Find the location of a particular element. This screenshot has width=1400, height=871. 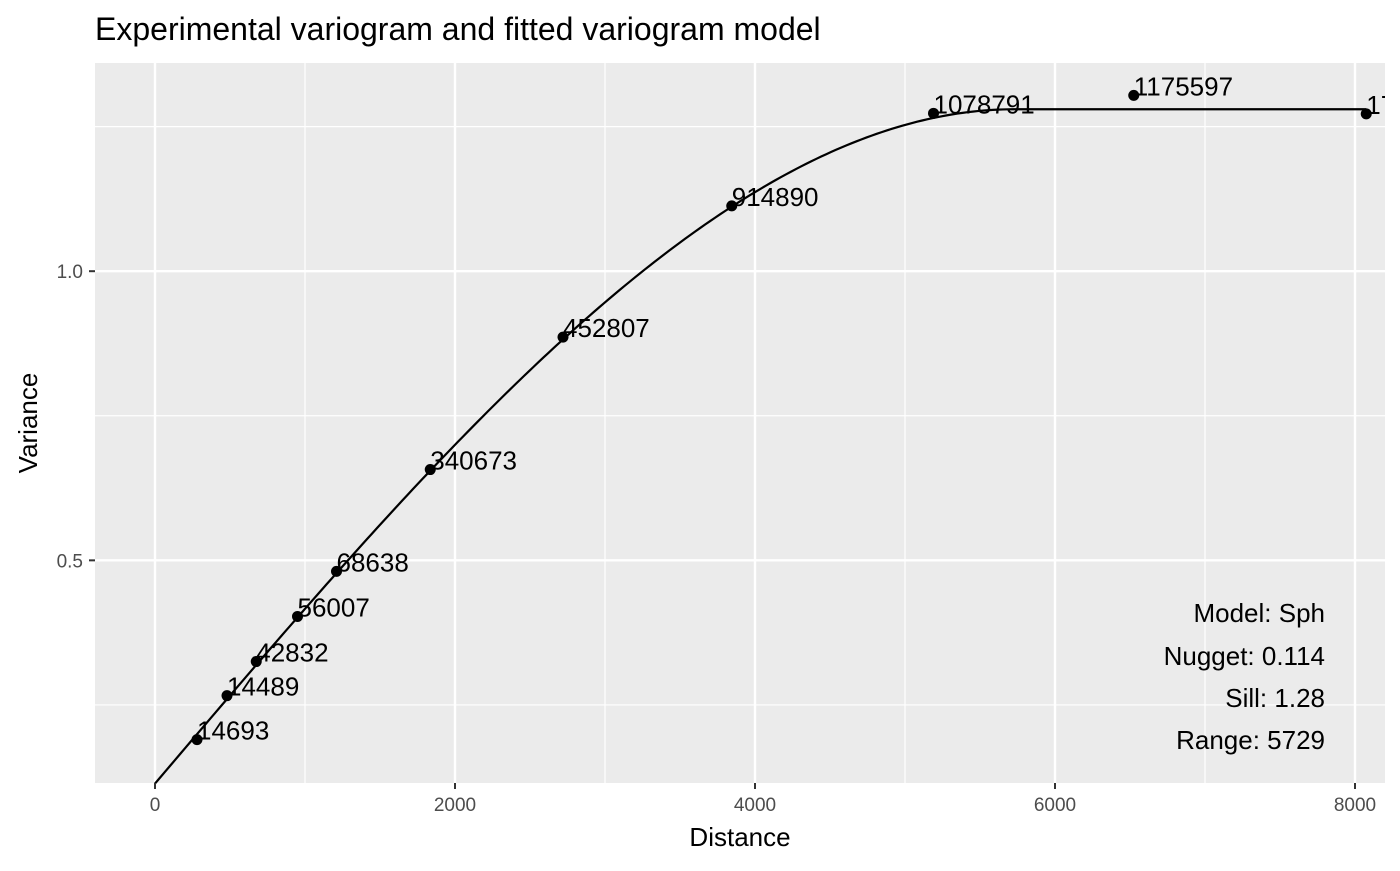

annotation-sill: Sill: 1.28 is located at coordinates (1275, 698).